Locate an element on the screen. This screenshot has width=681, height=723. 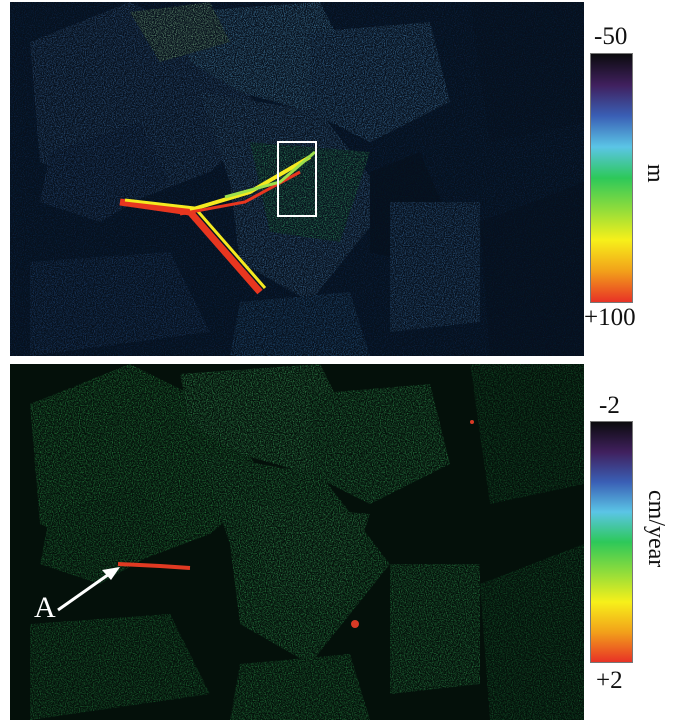
velocity-max-label: +2 is located at coordinates (609, 680).